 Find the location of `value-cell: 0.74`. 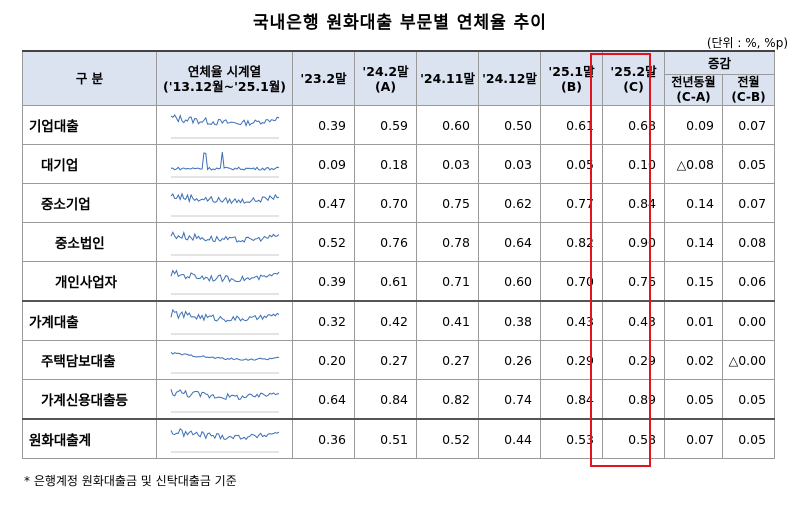

value-cell: 0.74 is located at coordinates (510, 399).